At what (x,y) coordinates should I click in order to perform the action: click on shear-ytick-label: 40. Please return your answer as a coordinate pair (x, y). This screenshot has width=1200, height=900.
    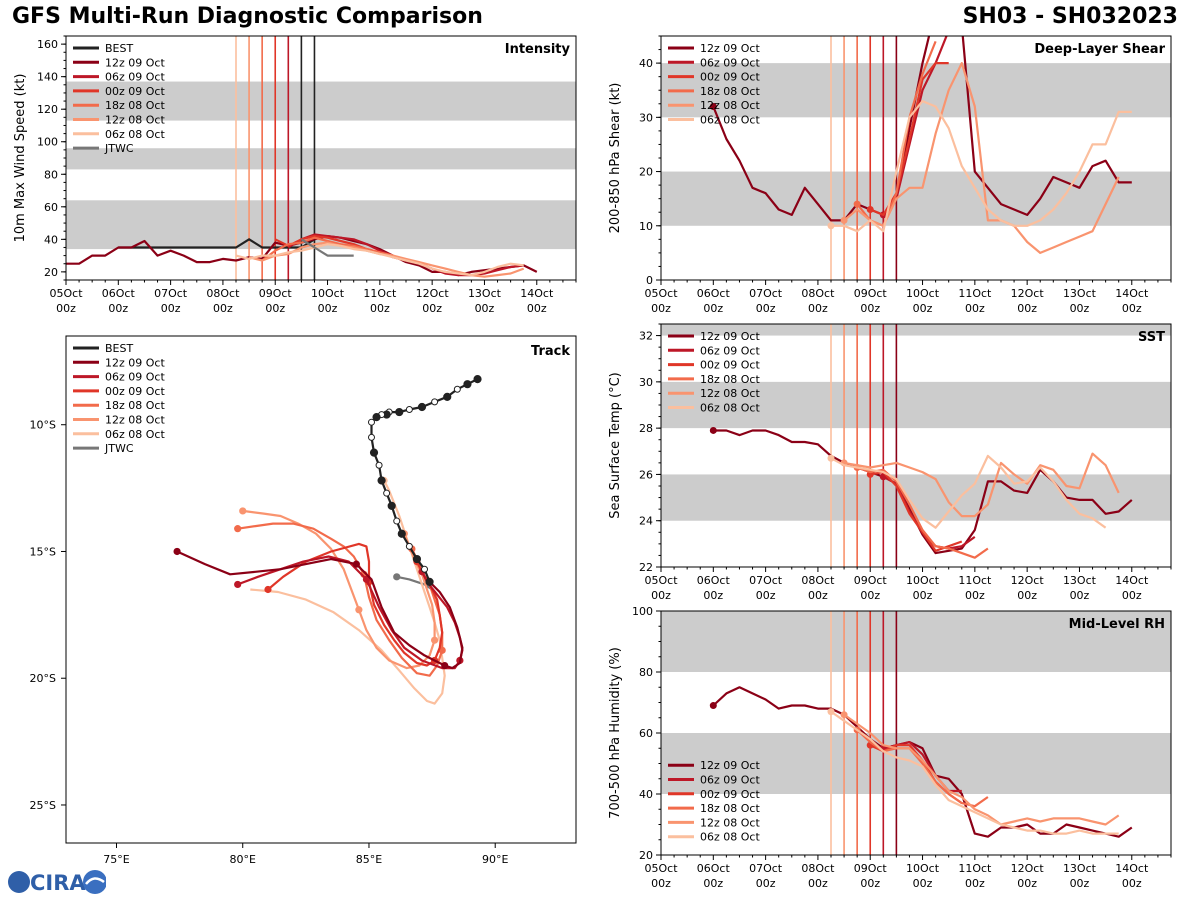
    Looking at the image, I should click on (646, 63).